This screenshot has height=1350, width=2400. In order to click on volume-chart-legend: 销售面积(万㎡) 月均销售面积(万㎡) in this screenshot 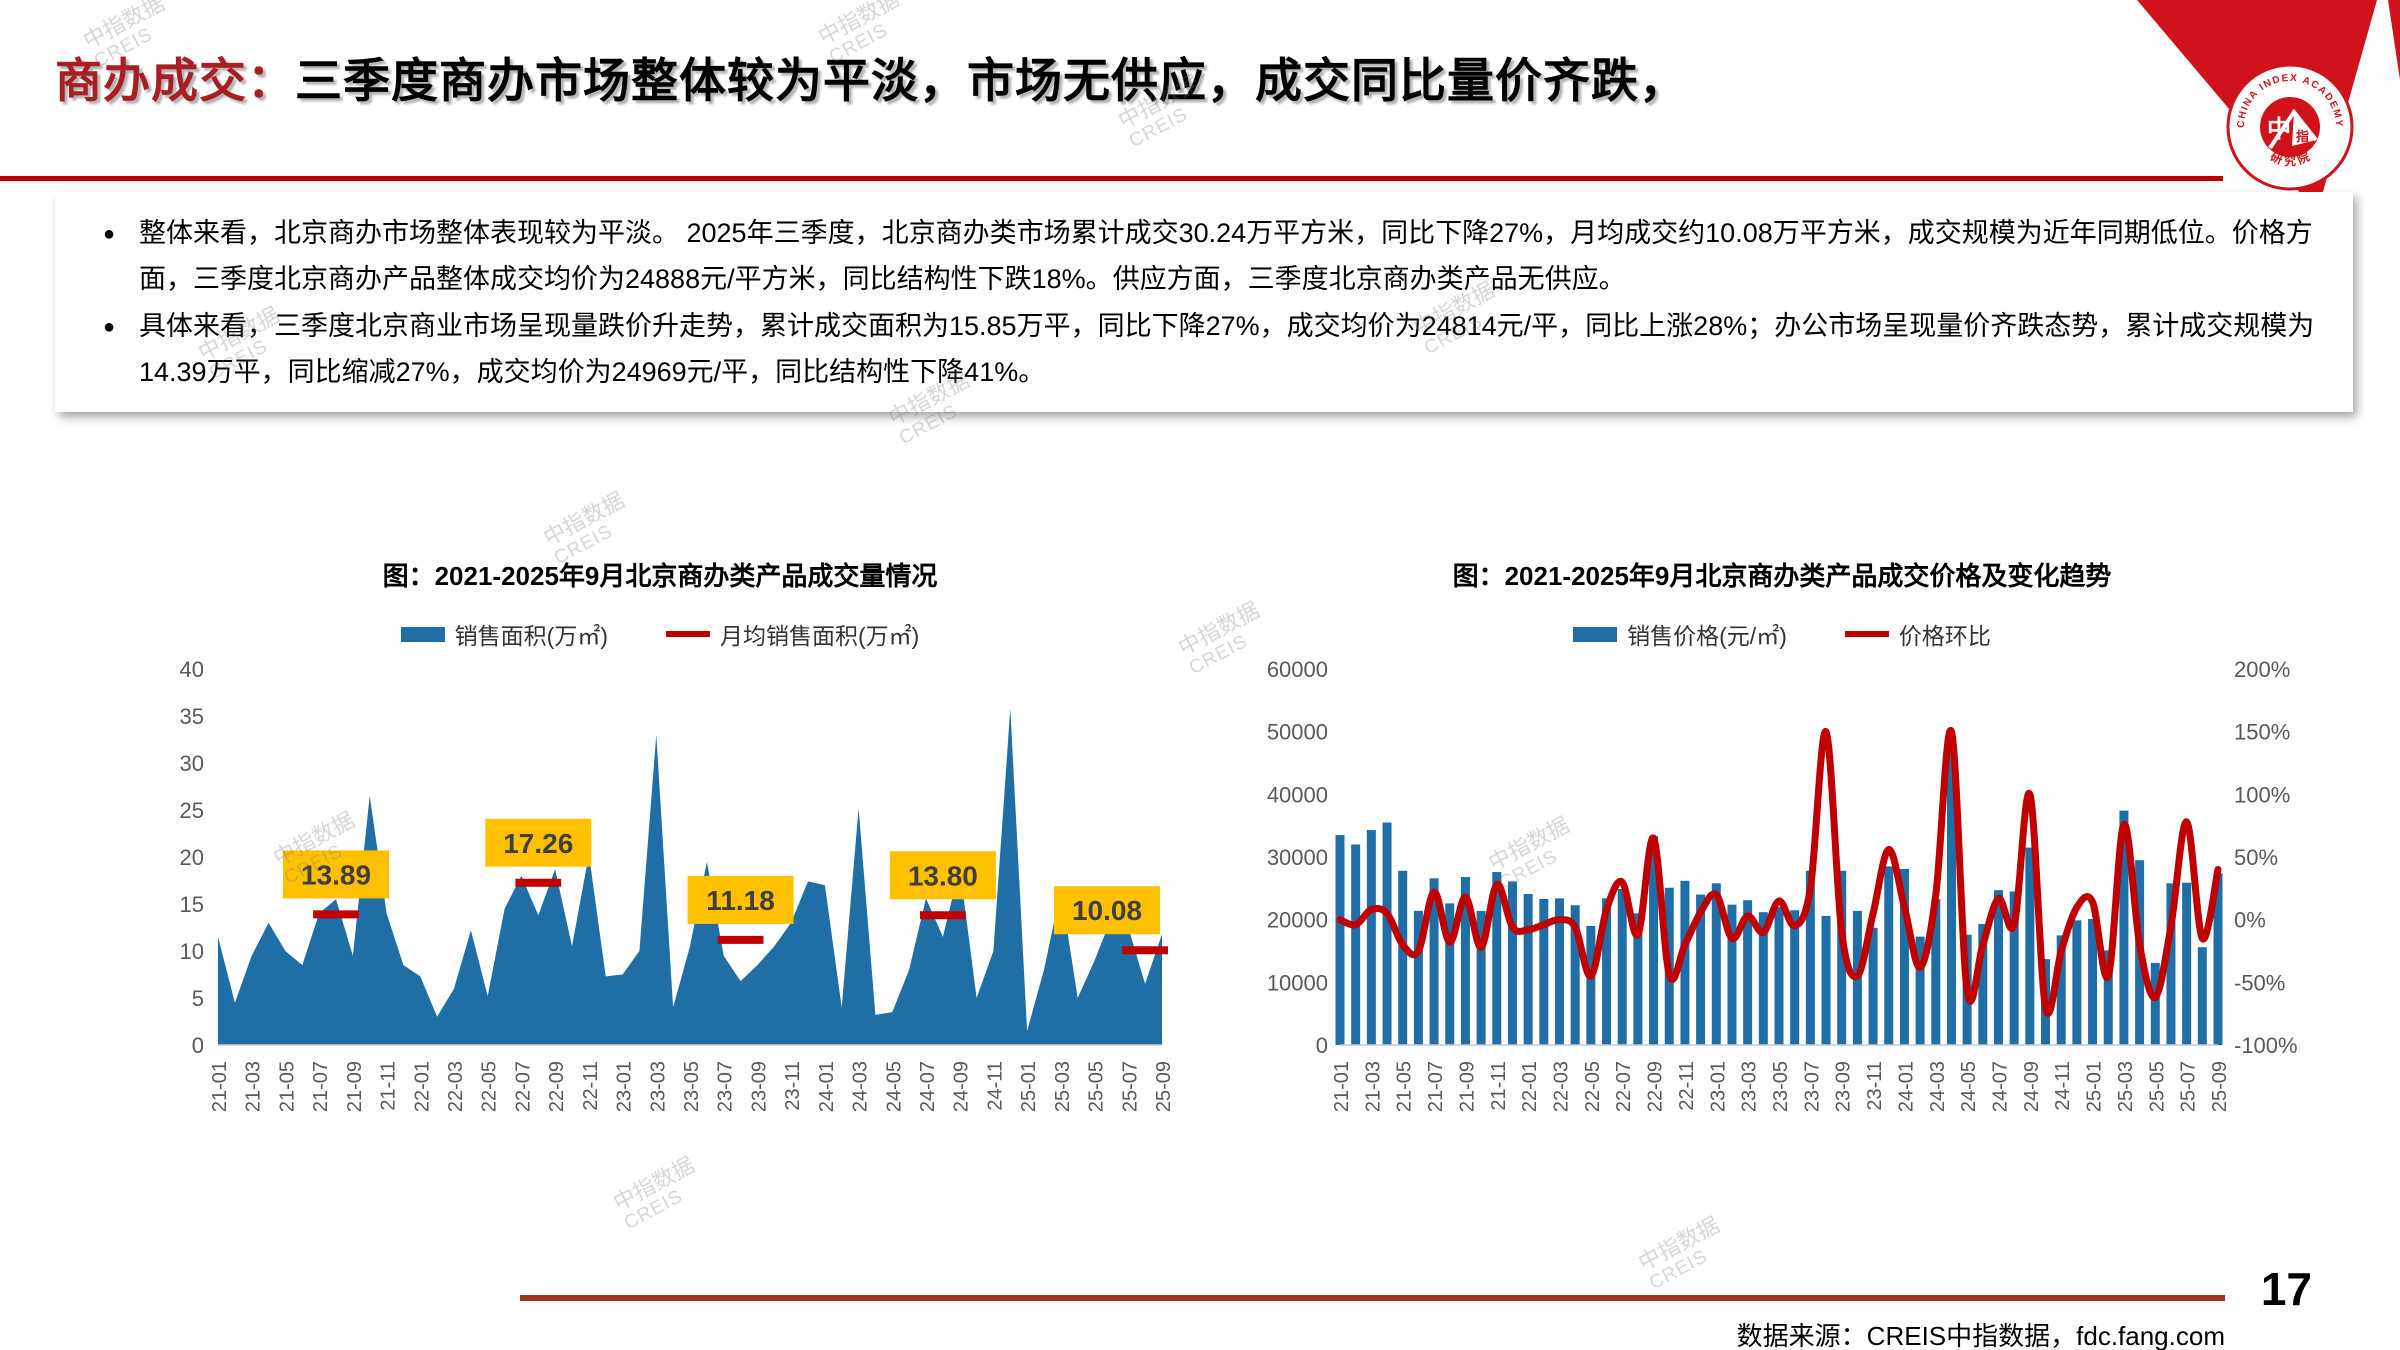, I will do `click(660, 634)`.